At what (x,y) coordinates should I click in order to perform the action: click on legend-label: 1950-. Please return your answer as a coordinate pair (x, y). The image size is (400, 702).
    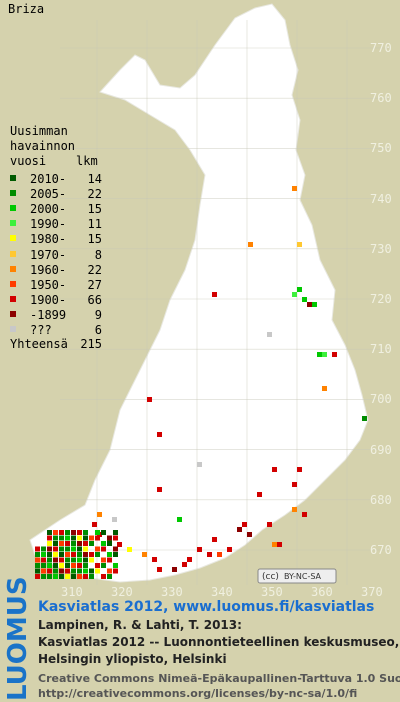
    Looking at the image, I should click on (48, 284).